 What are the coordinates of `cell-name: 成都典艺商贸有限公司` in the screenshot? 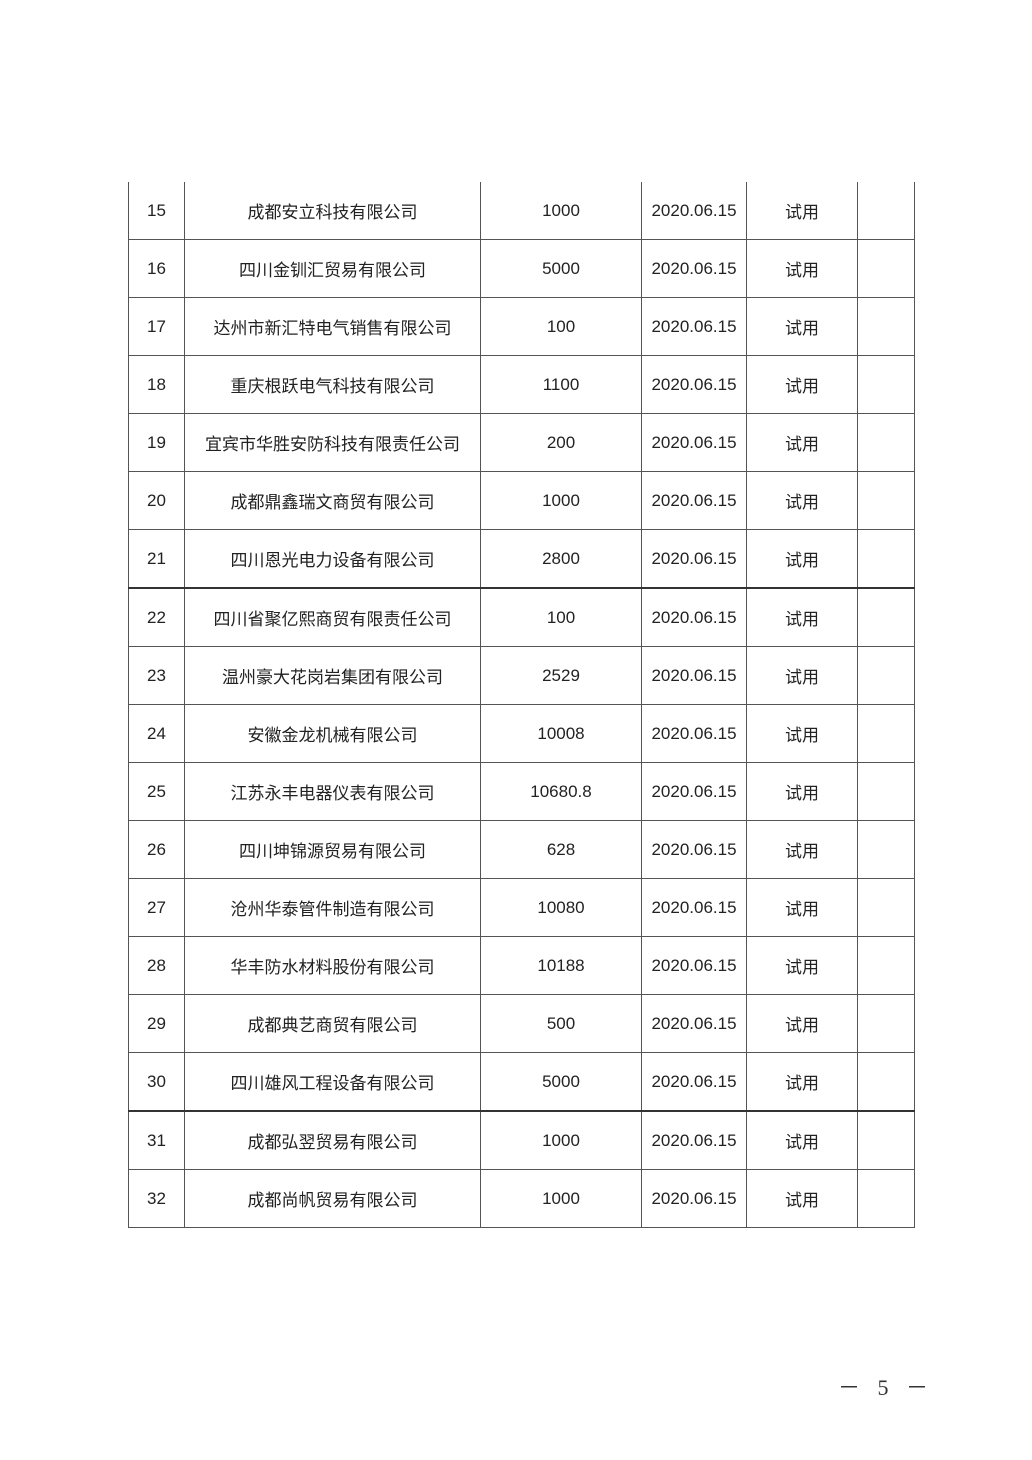 It's located at (332, 1023).